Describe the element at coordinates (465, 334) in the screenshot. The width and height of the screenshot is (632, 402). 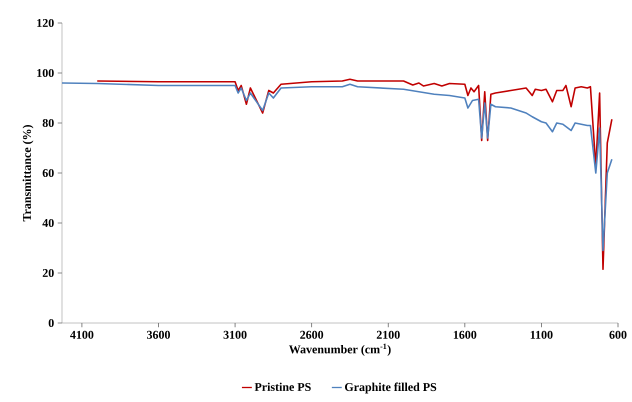
I see `x-tick-label: 1600` at that location.